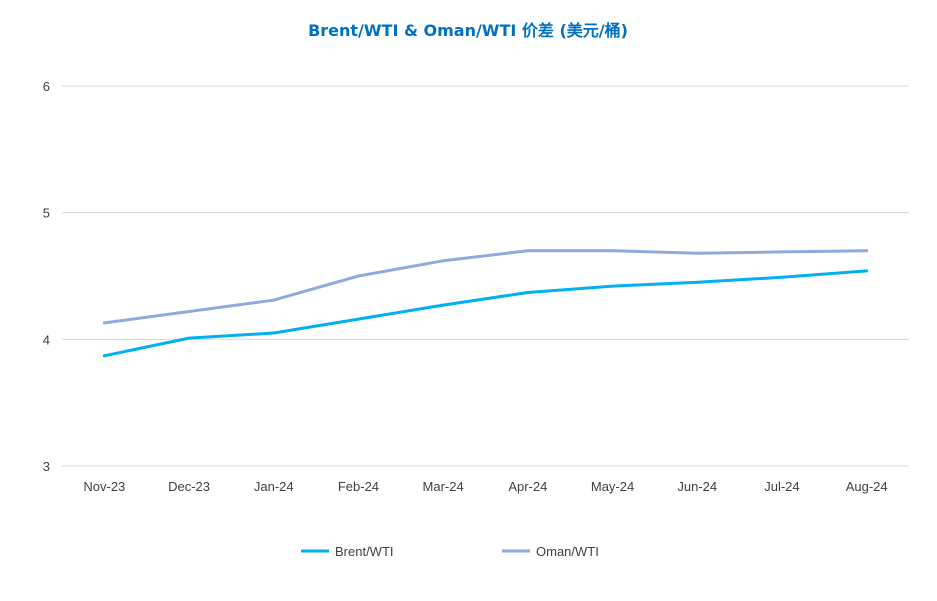  I want to click on x-tick-label: Jul-24, so click(781, 486).